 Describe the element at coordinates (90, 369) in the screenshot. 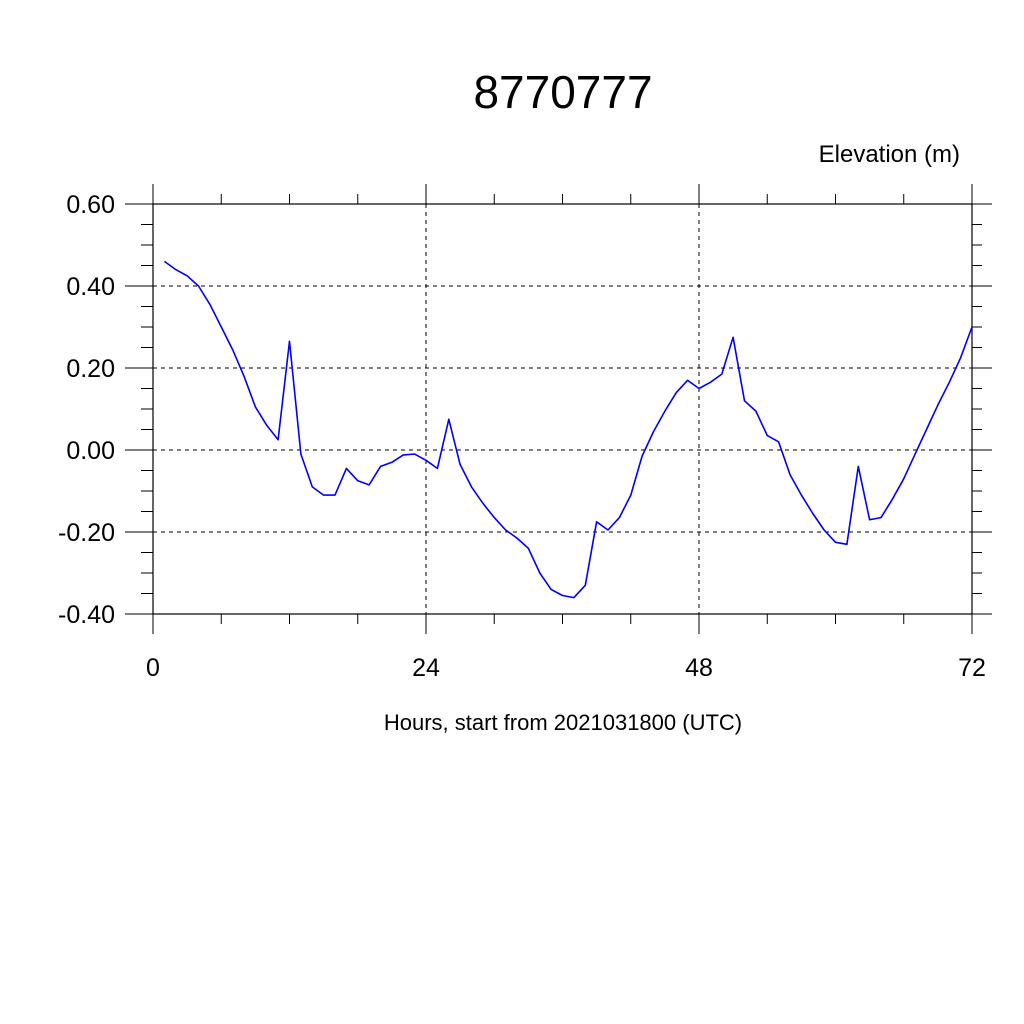

I see `y-tick-label: 0.20` at that location.